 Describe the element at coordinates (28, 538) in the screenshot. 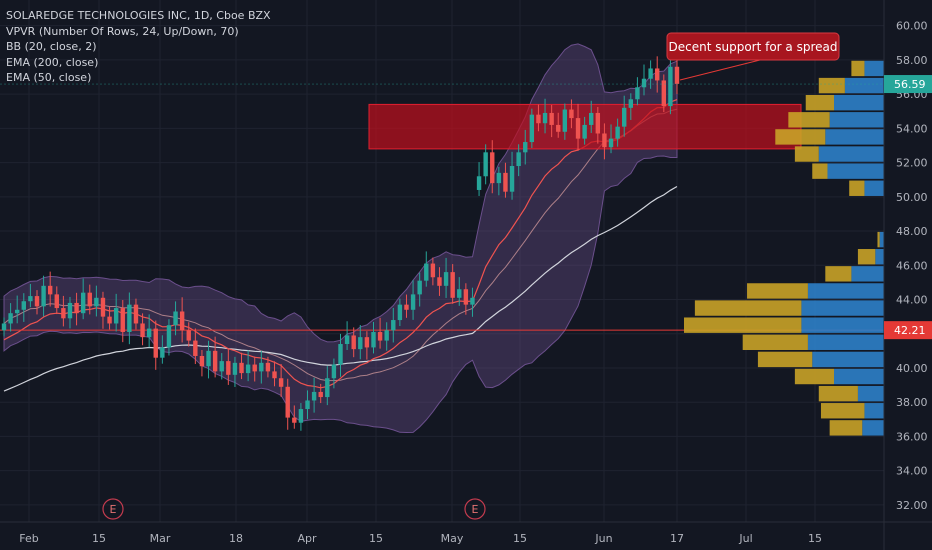

I see `time-axis-tick-label: Feb` at that location.